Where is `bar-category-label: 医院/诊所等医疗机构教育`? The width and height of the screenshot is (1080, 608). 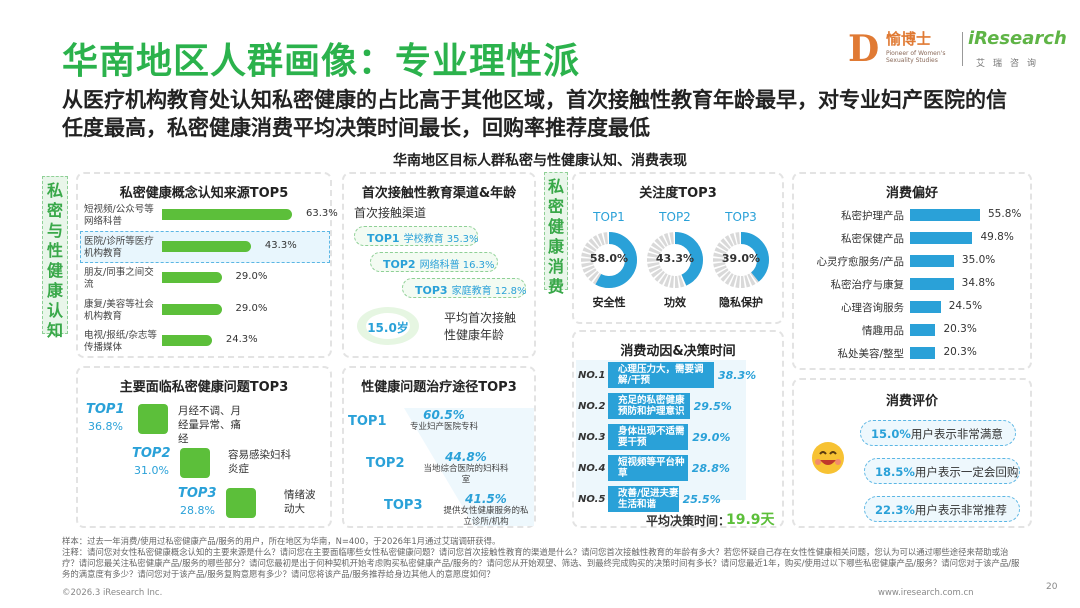
bar-category-label: 医院/诊所等医疗机构教育 is located at coordinates (119, 247).